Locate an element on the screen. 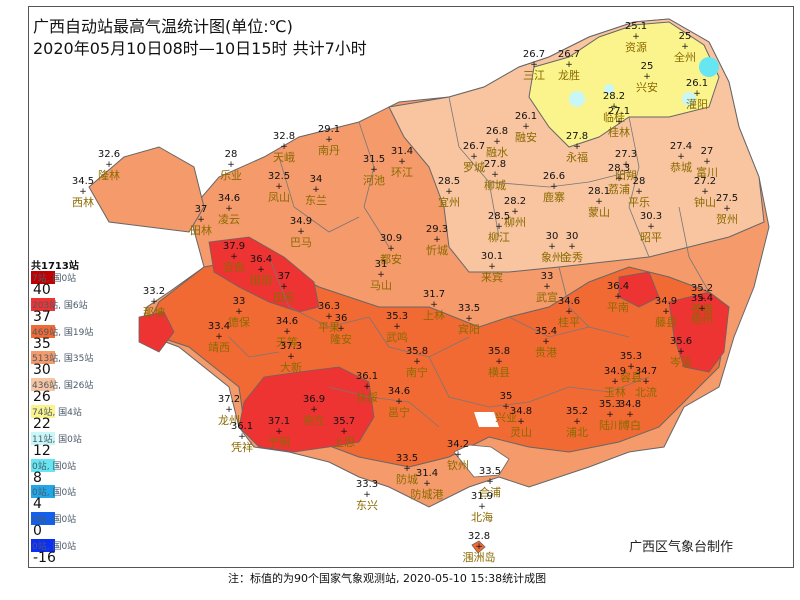 The image size is (800, 600). station-value: 32.8 is located at coordinates (284, 136).